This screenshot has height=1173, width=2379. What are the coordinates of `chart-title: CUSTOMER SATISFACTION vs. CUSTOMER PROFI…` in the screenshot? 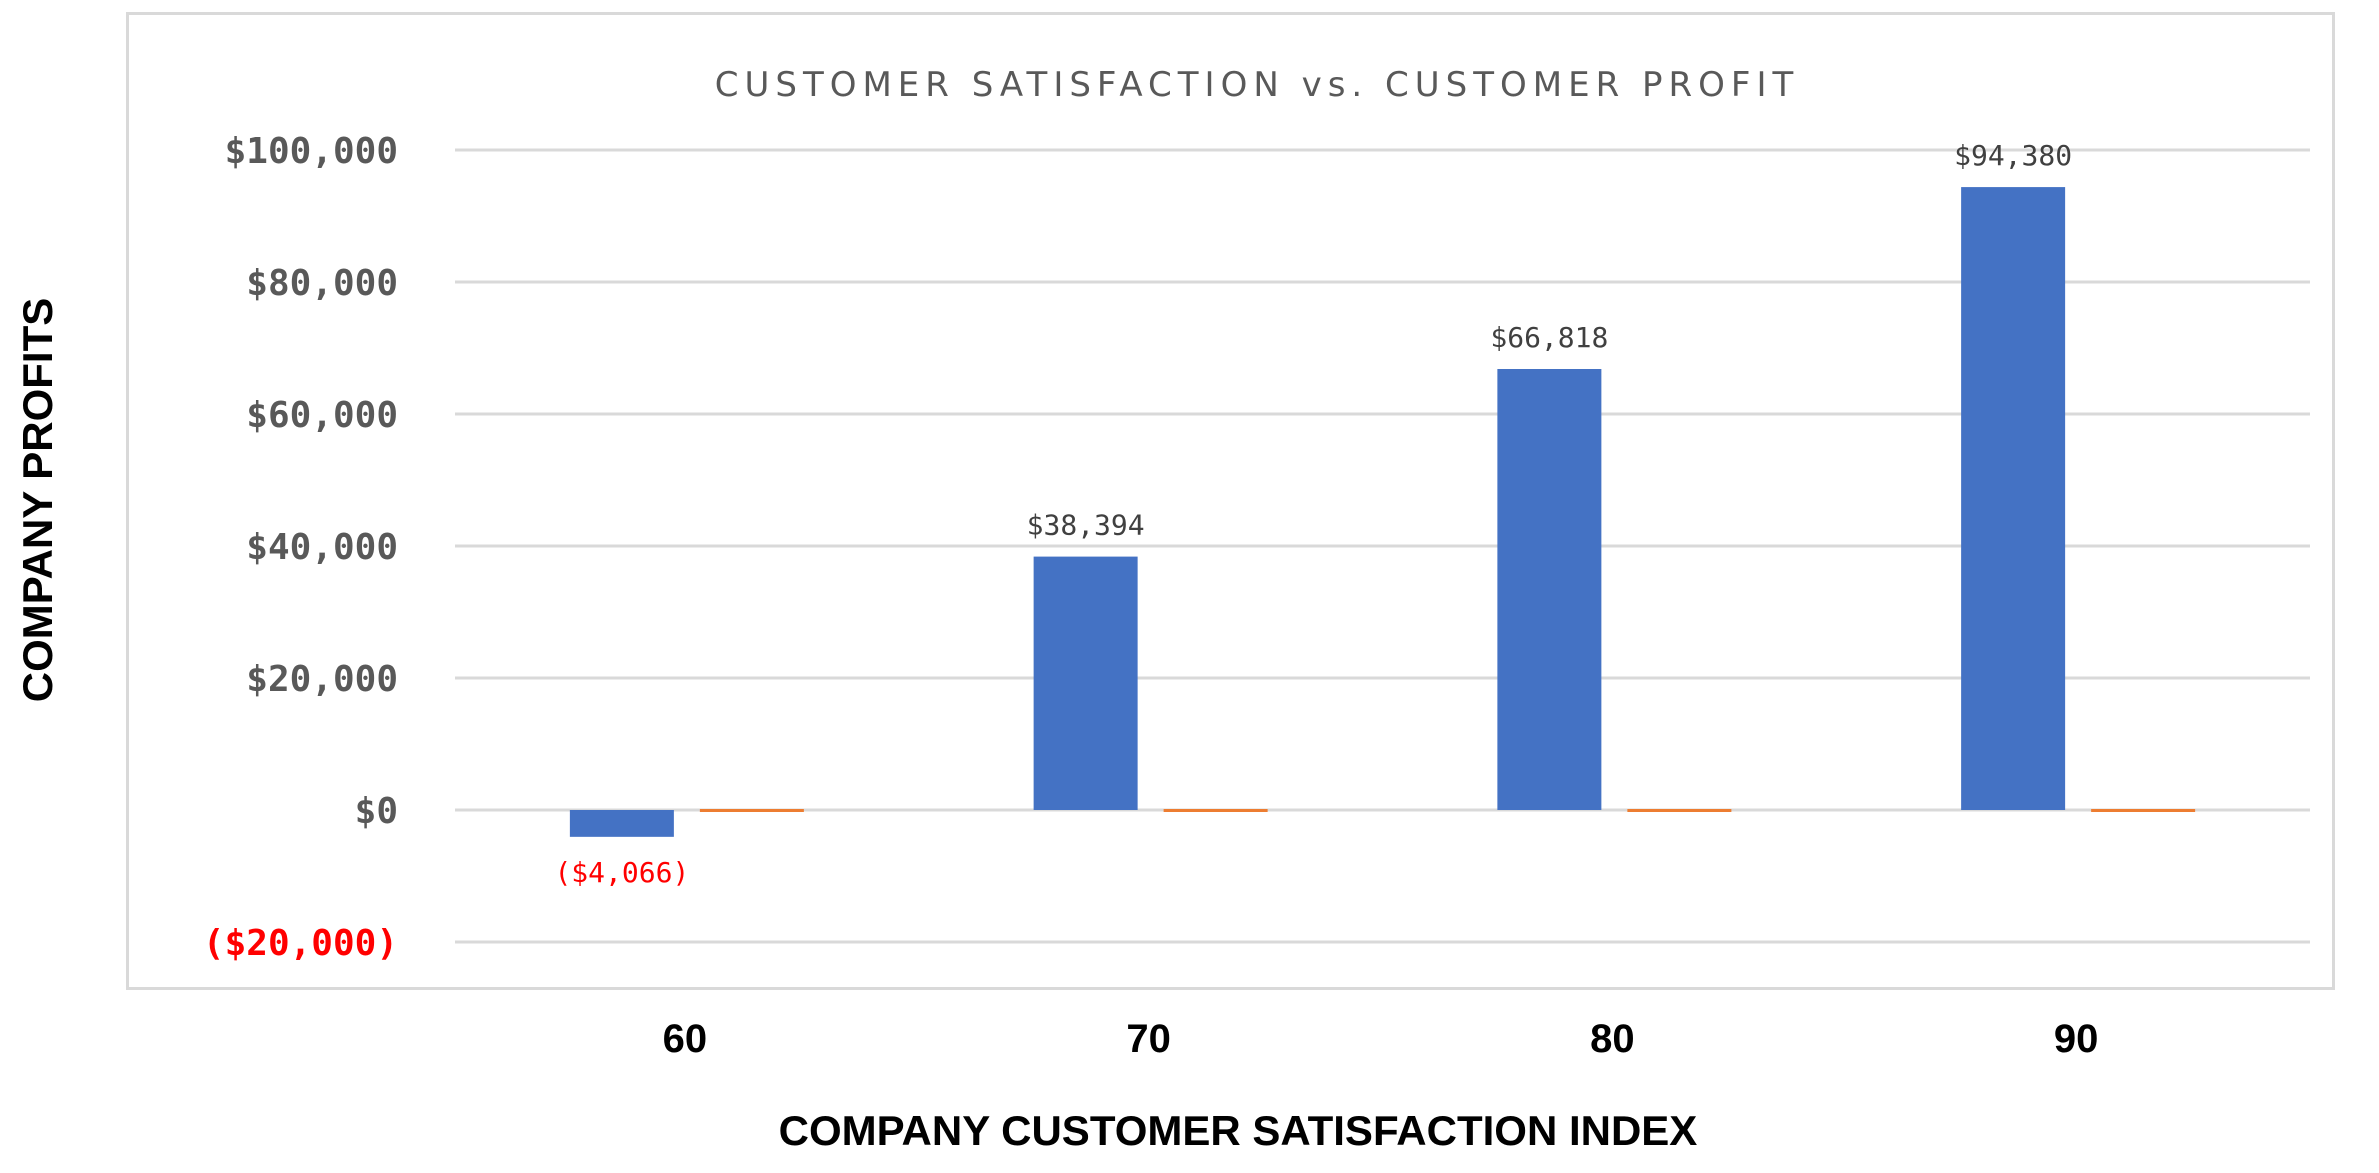 It's located at (1257, 85).